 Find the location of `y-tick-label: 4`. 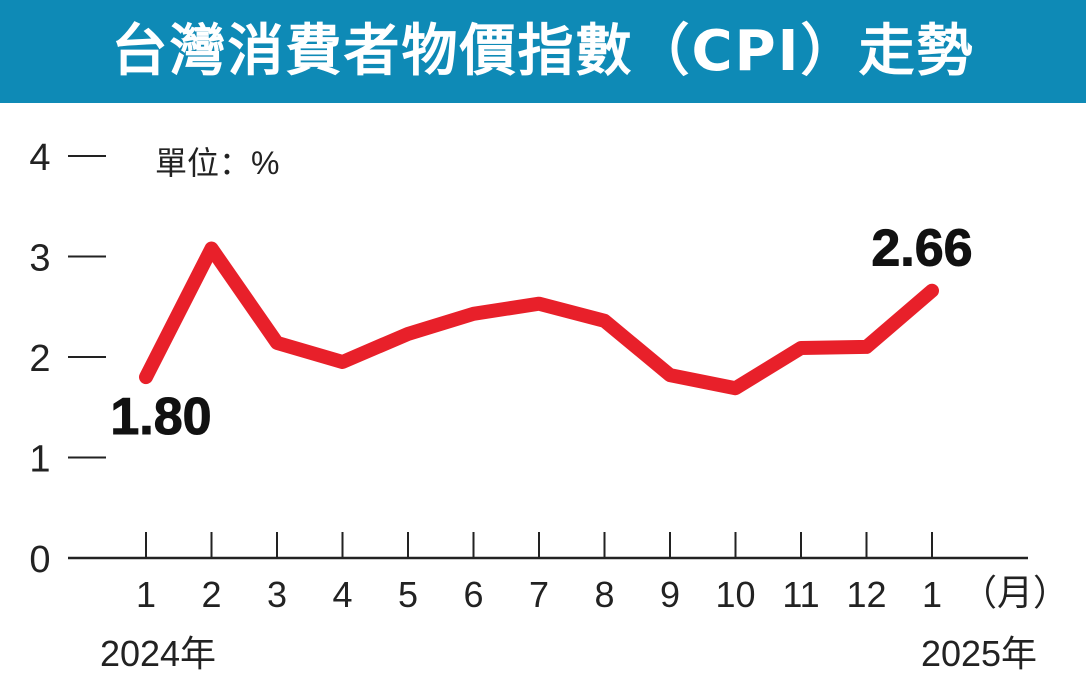

y-tick-label: 4 is located at coordinates (39, 158).